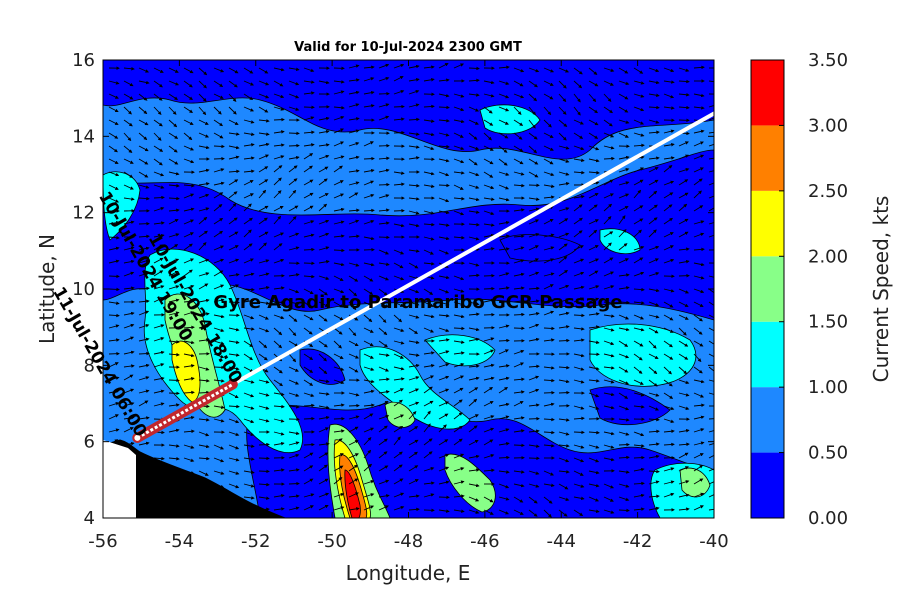 The image size is (900, 600). What do you see at coordinates (89, 518) in the screenshot?
I see `y-tick-label: 4` at bounding box center [89, 518].